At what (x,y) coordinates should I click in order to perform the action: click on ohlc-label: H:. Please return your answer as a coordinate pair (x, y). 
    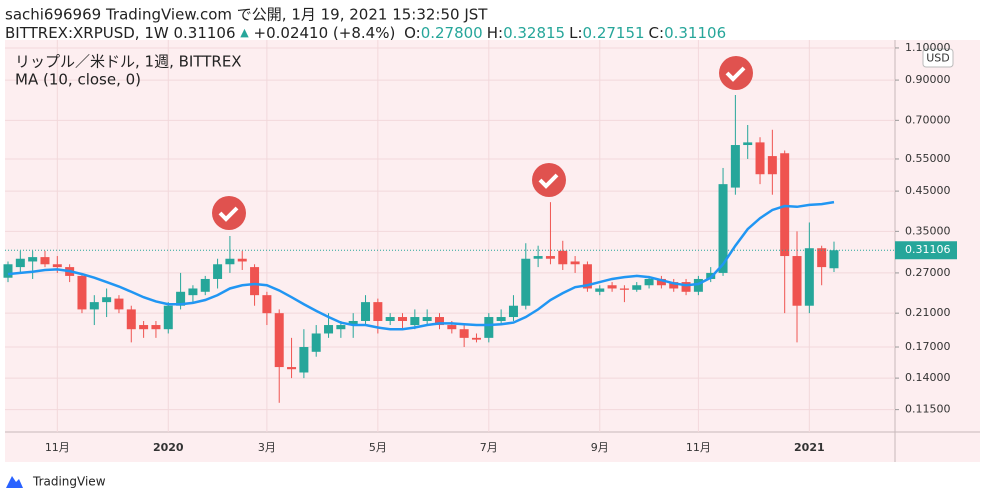
    Looking at the image, I should click on (495, 33).